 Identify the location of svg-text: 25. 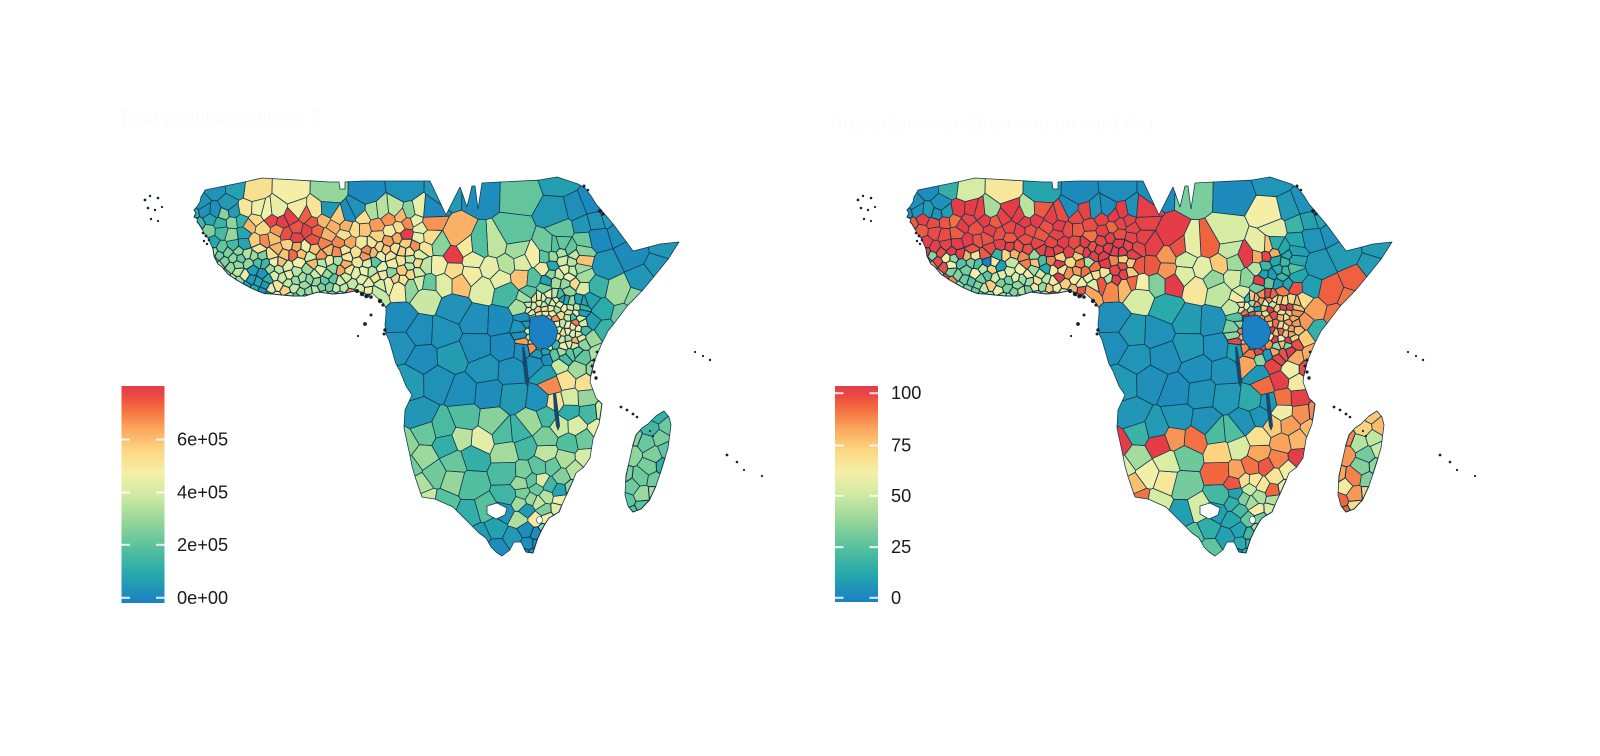
(901, 547).